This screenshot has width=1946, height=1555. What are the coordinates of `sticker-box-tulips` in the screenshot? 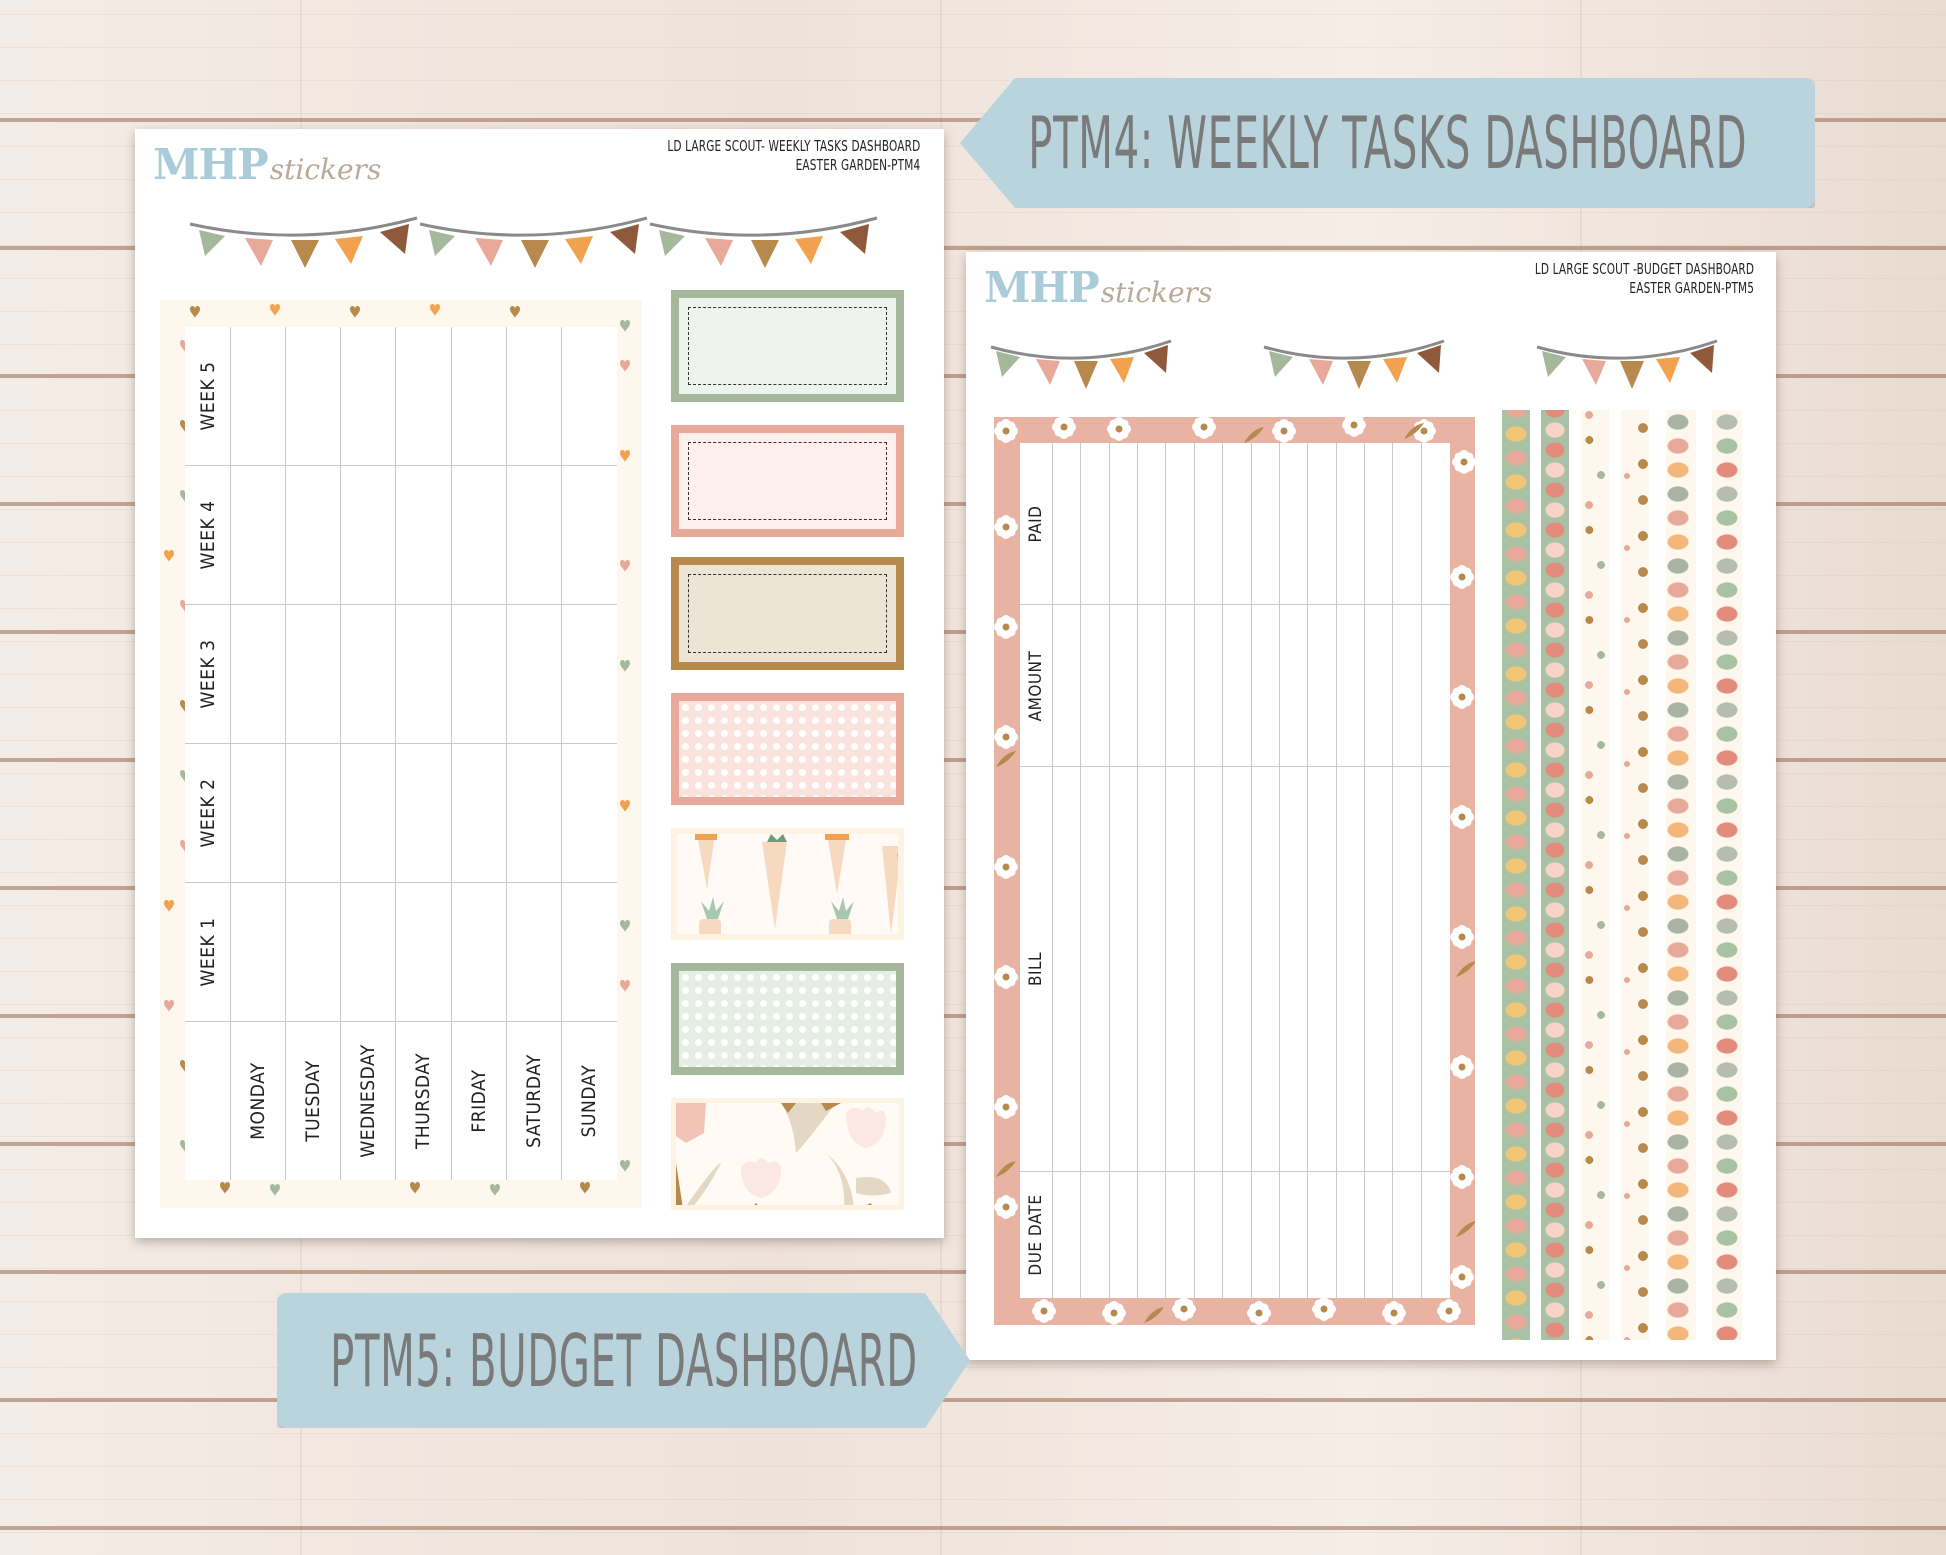 It's located at (787, 1154).